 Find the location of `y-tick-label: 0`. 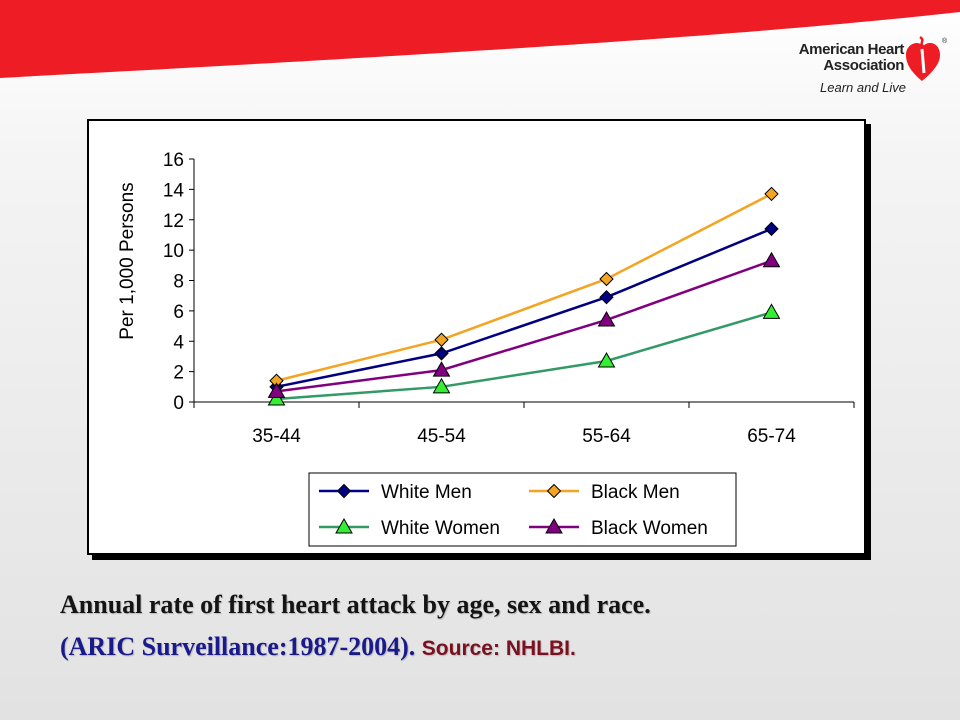

y-tick-label: 0 is located at coordinates (178, 403).